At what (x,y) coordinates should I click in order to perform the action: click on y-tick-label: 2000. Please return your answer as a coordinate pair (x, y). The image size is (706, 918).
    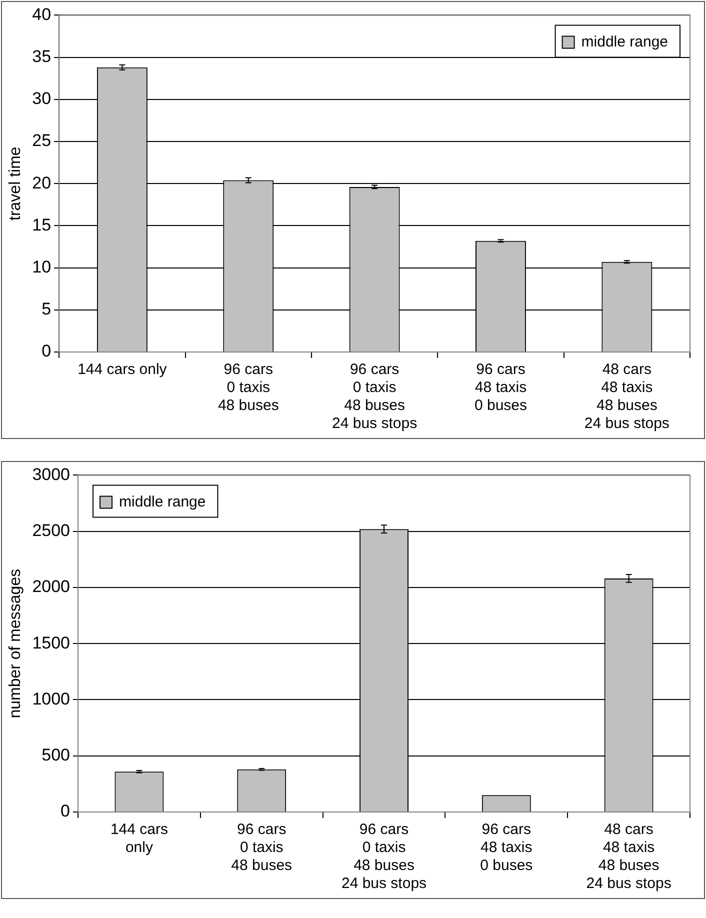
    Looking at the image, I should click on (51, 586).